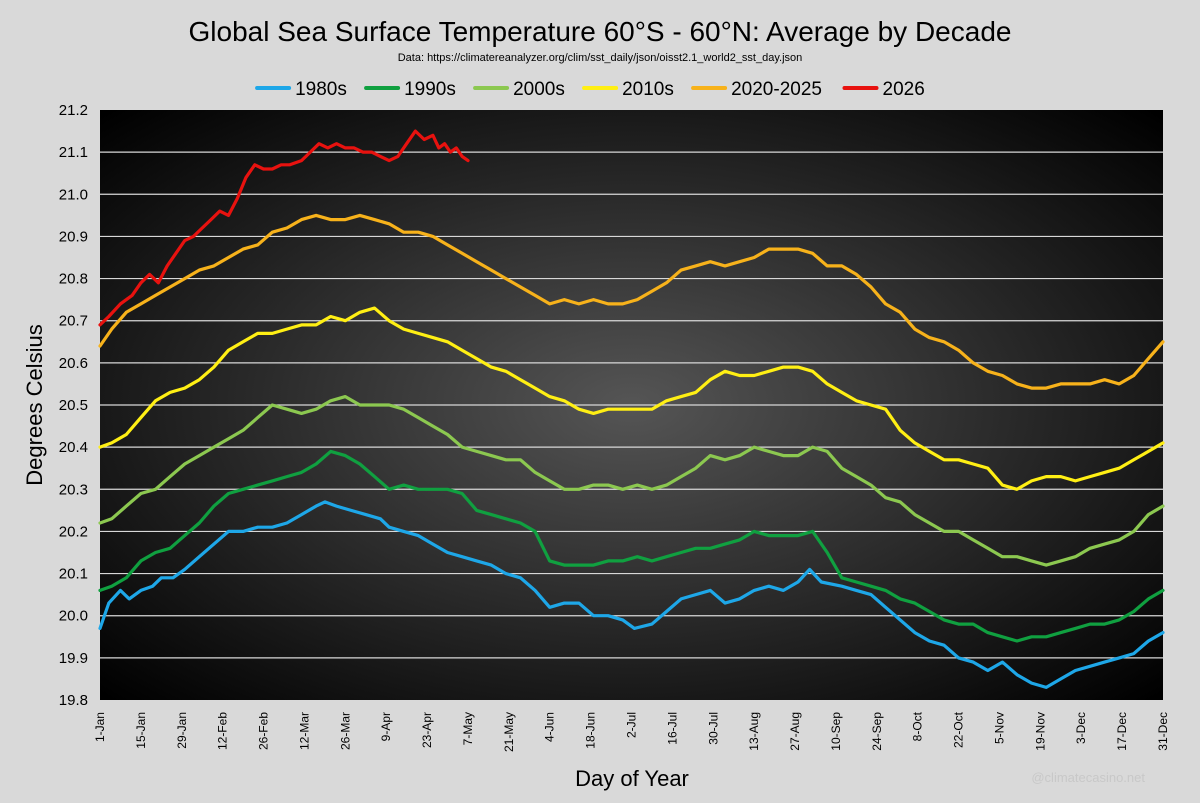 The width and height of the screenshot is (1200, 803). Describe the element at coordinates (632, 778) in the screenshot. I see `x-axis-label: Day of Year` at that location.